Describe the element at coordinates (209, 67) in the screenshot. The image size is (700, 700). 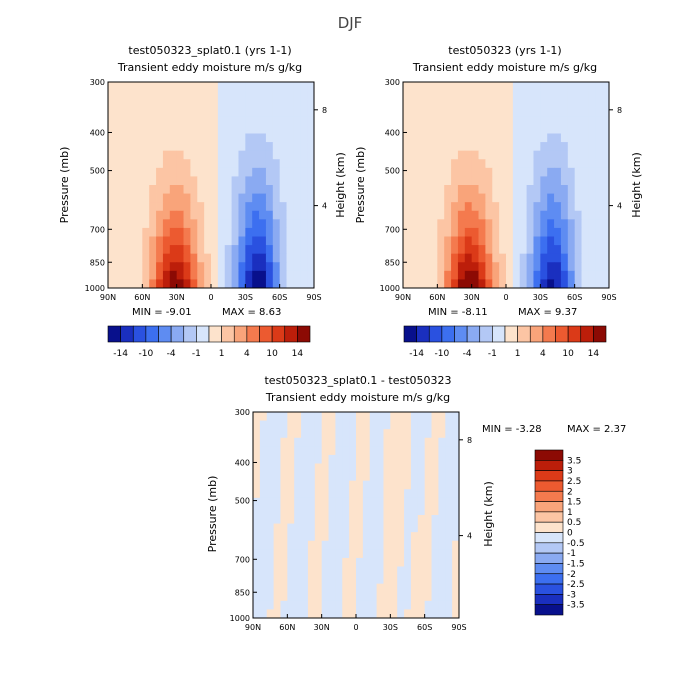
I see `panel-subtitle: Transient eddy moisture m/s g/kg` at that location.